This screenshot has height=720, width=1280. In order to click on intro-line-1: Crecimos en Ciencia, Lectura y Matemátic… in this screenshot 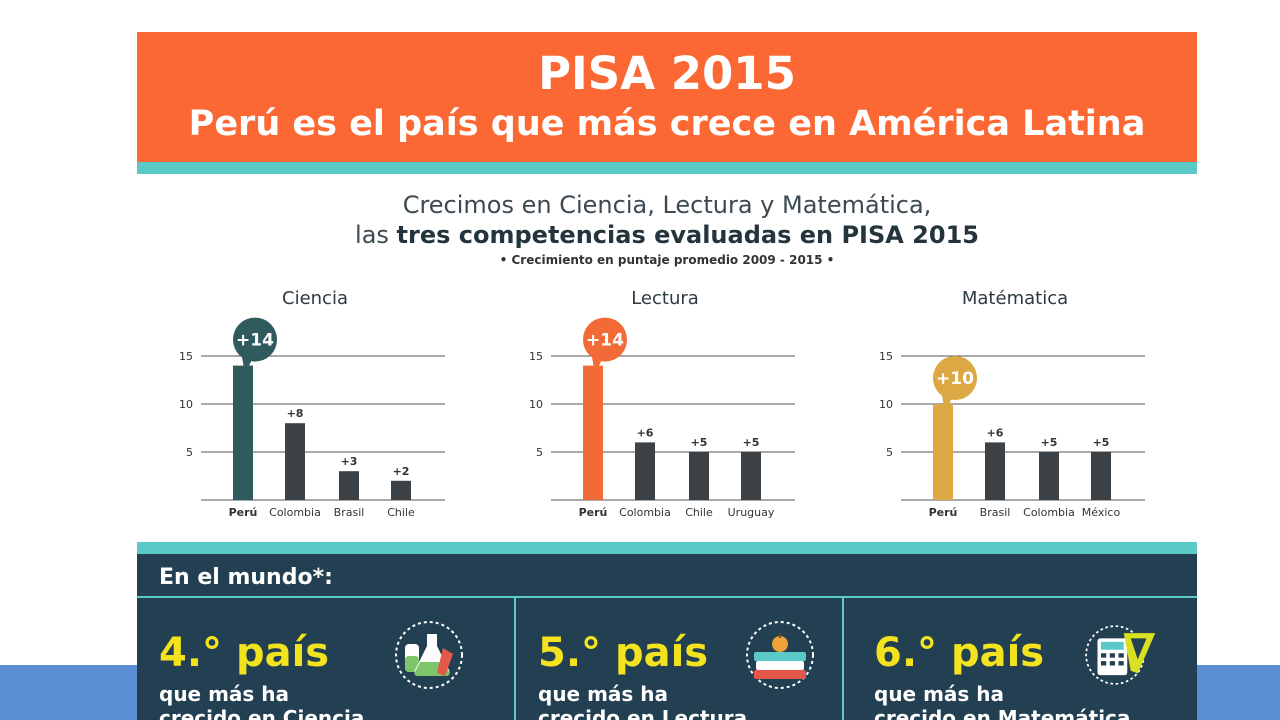, I will do `click(667, 205)`.